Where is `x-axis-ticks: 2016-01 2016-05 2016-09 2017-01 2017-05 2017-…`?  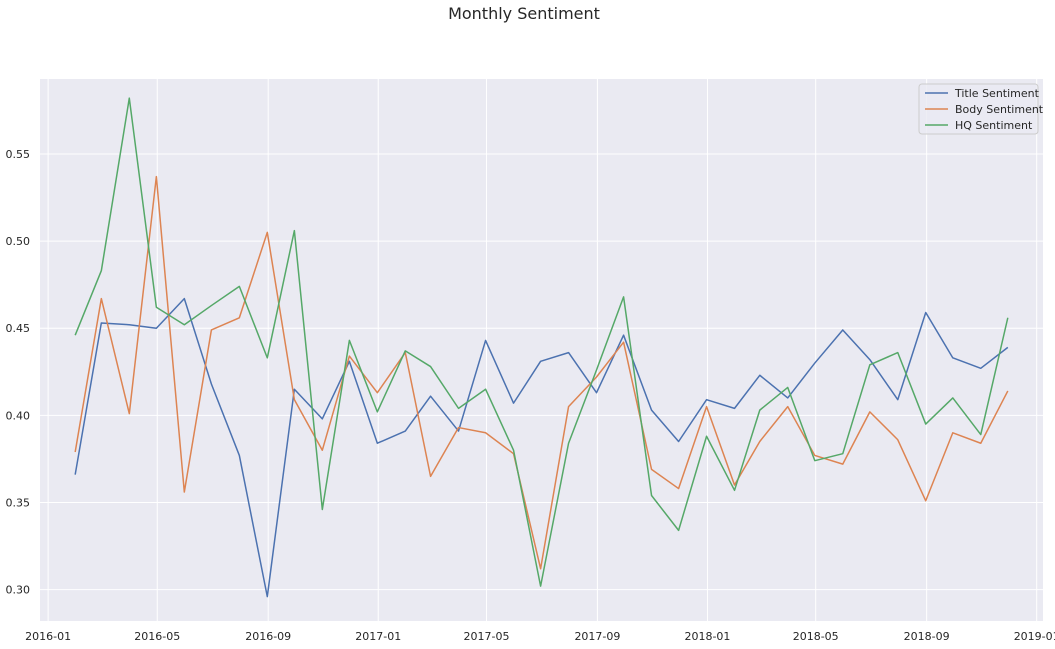
x-axis-ticks: 2016-01 2016-05 2016-09 2017-01 2017-05 2017-… is located at coordinates (540, 636).